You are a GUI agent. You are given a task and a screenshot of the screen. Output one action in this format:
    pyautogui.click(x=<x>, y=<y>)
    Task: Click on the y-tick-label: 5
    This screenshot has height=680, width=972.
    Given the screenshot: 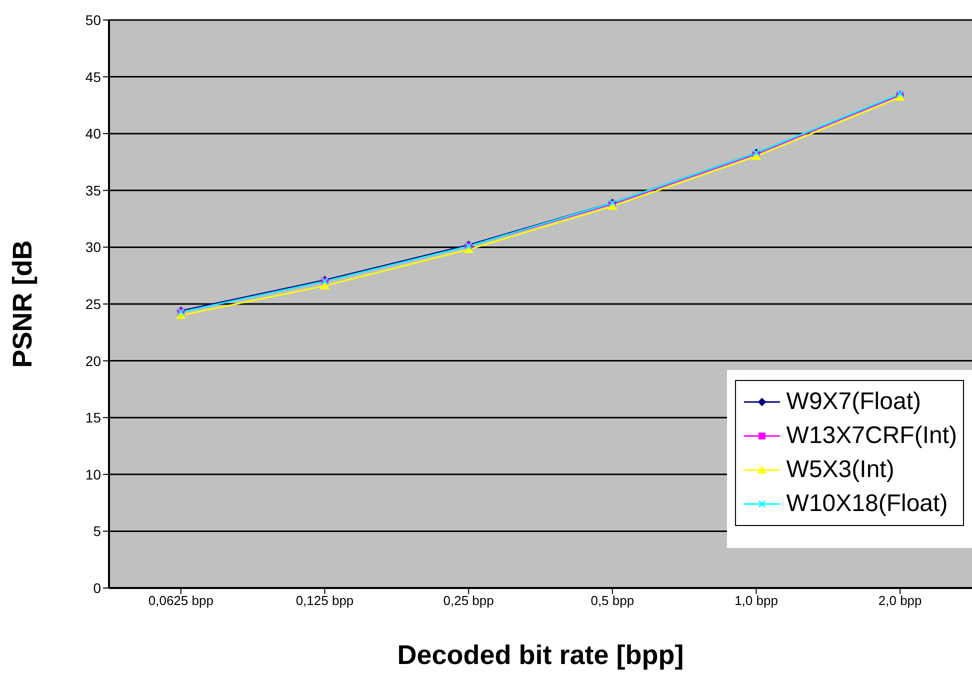 What is the action you would take?
    pyautogui.click(x=97, y=531)
    